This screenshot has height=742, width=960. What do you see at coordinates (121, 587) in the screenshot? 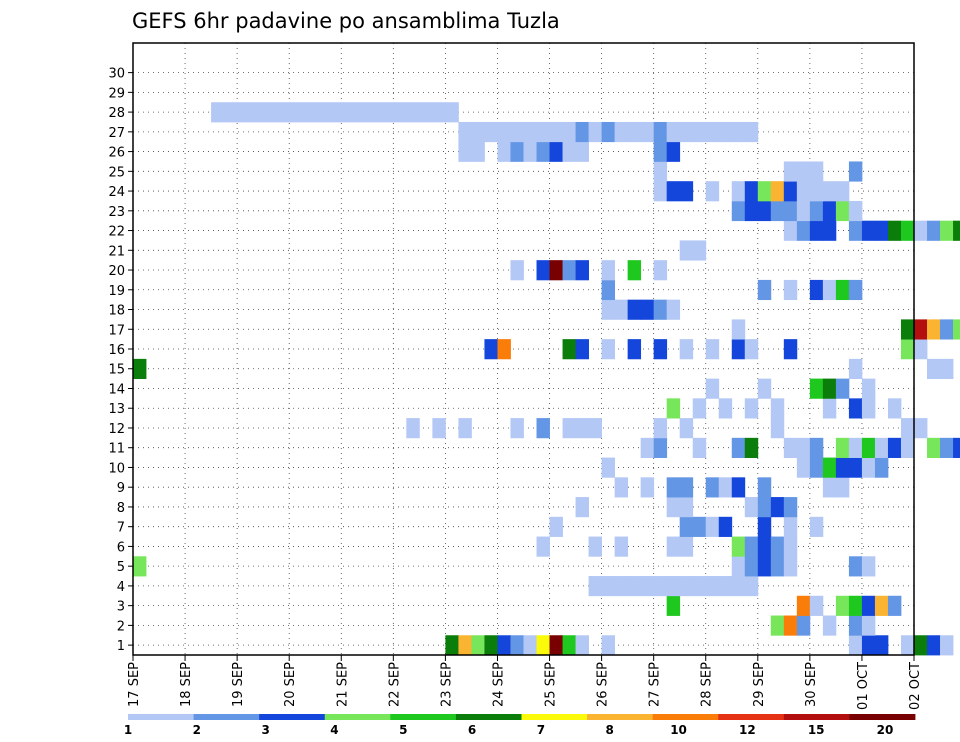
I see `y-tick-label: 4` at bounding box center [121, 587].